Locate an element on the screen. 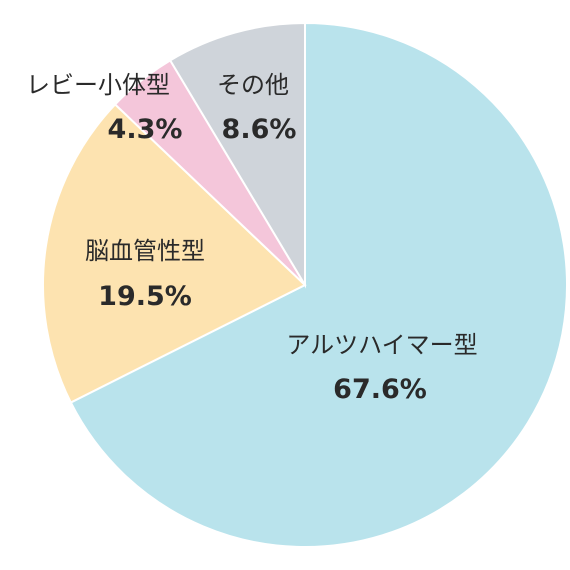 The height and width of the screenshot is (570, 570). label-vascular-name: 脳血管性型 is located at coordinates (145, 251).